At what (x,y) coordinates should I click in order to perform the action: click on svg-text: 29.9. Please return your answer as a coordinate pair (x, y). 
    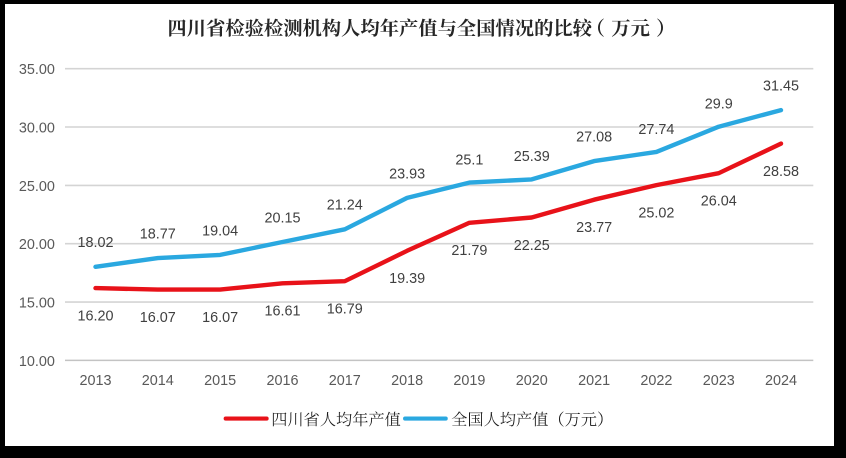
    Looking at the image, I should click on (719, 105).